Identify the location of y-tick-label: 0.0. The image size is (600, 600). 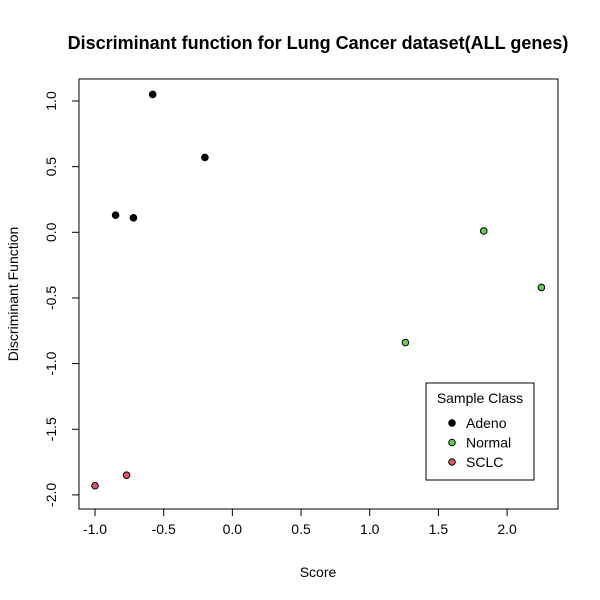
(51, 232).